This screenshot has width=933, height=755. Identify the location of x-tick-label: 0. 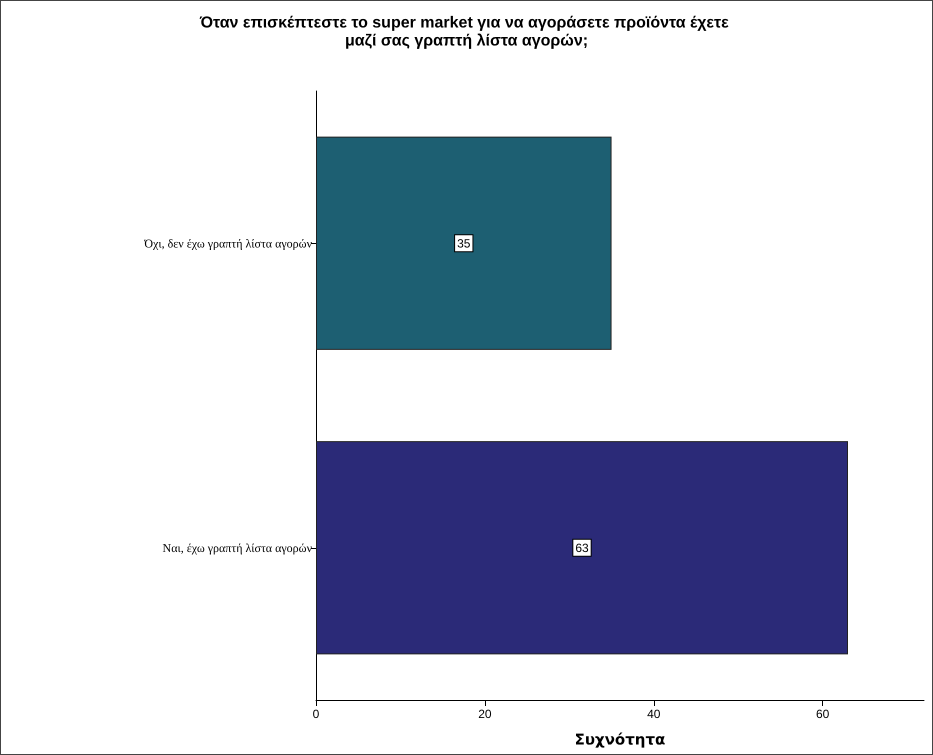
(316, 714).